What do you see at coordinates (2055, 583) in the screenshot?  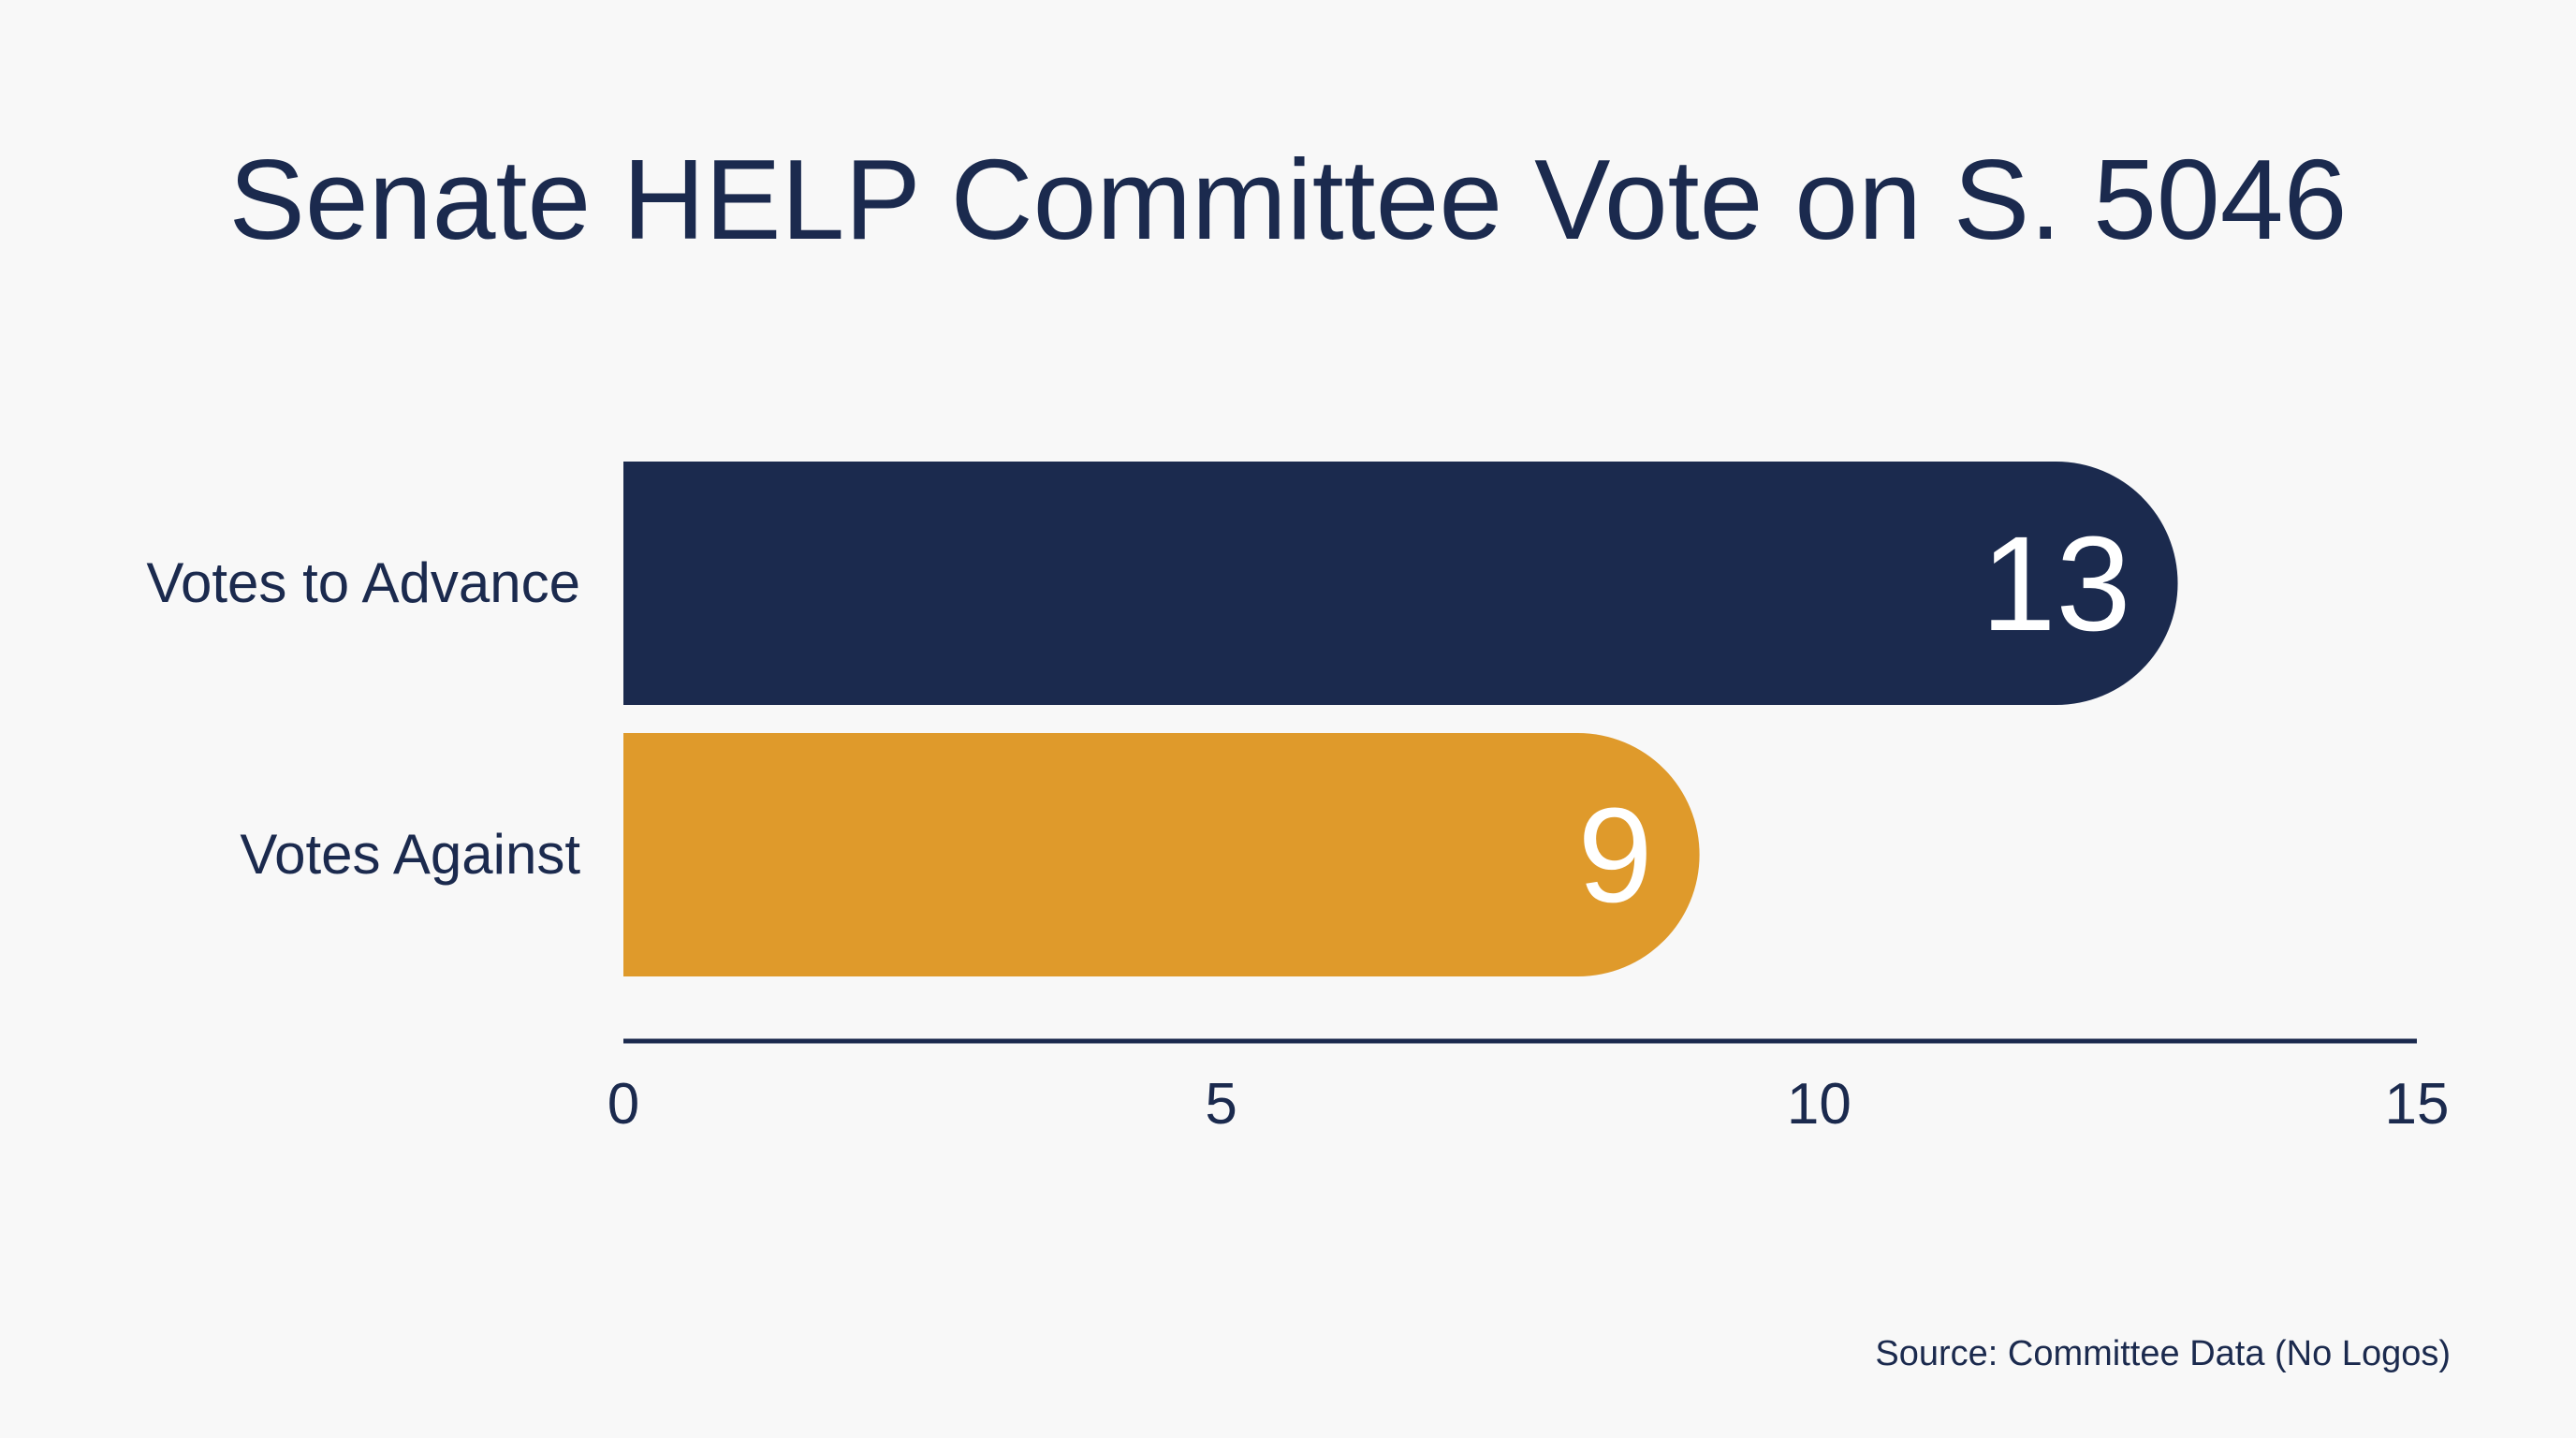 I see `value-label-votes-to-advance: 13` at bounding box center [2055, 583].